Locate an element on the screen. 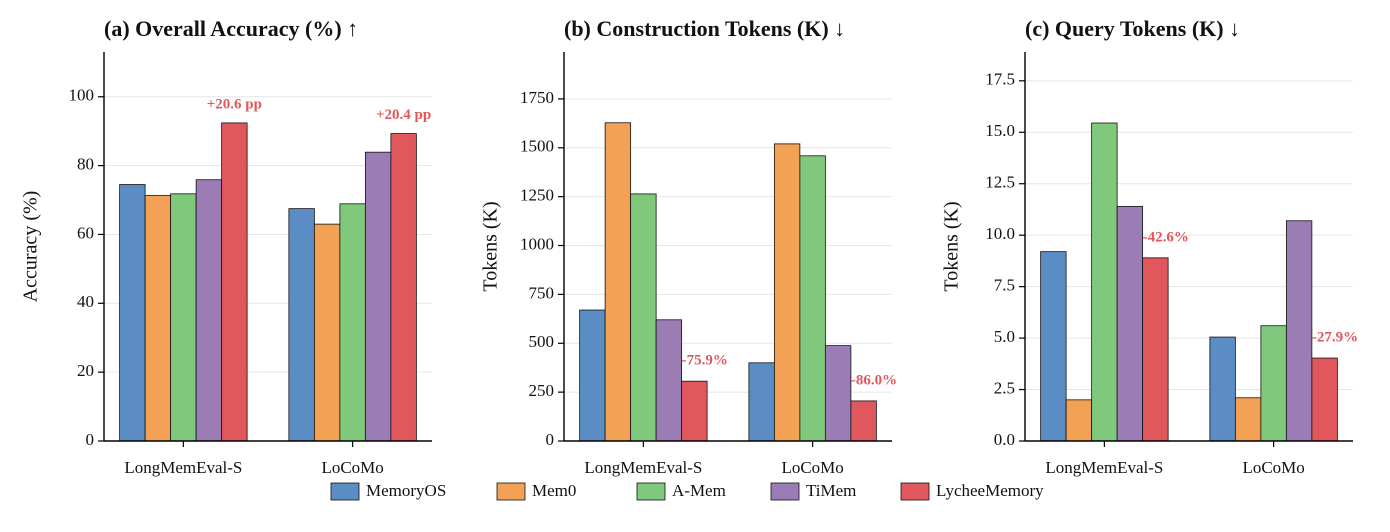 The height and width of the screenshot is (532, 1390). y-tick-label: 1750 is located at coordinates (537, 97).